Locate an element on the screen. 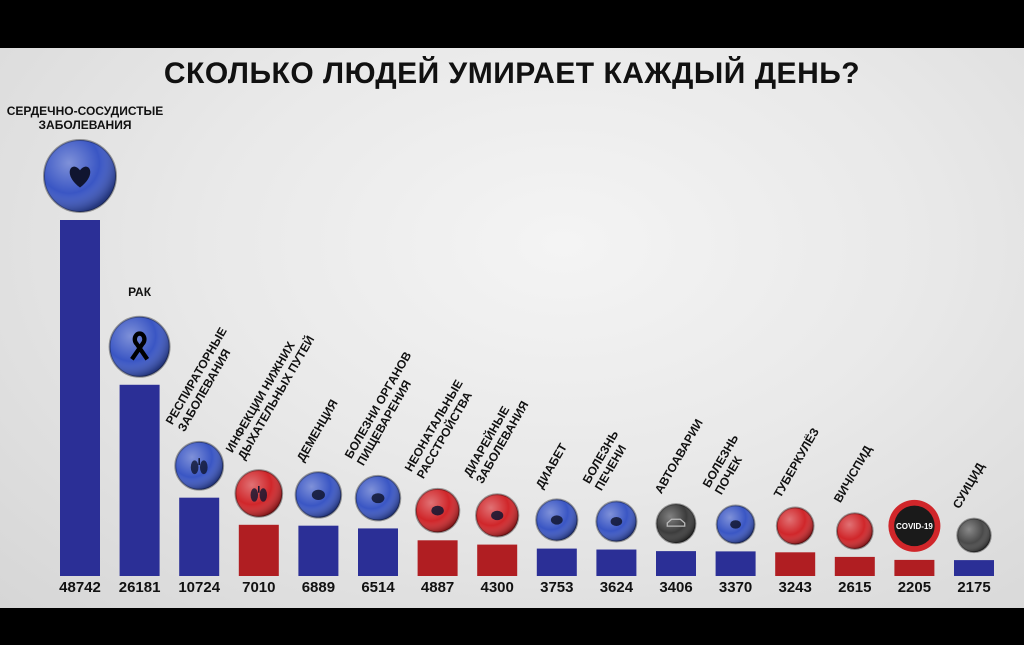  car-icon is located at coordinates (676, 522).